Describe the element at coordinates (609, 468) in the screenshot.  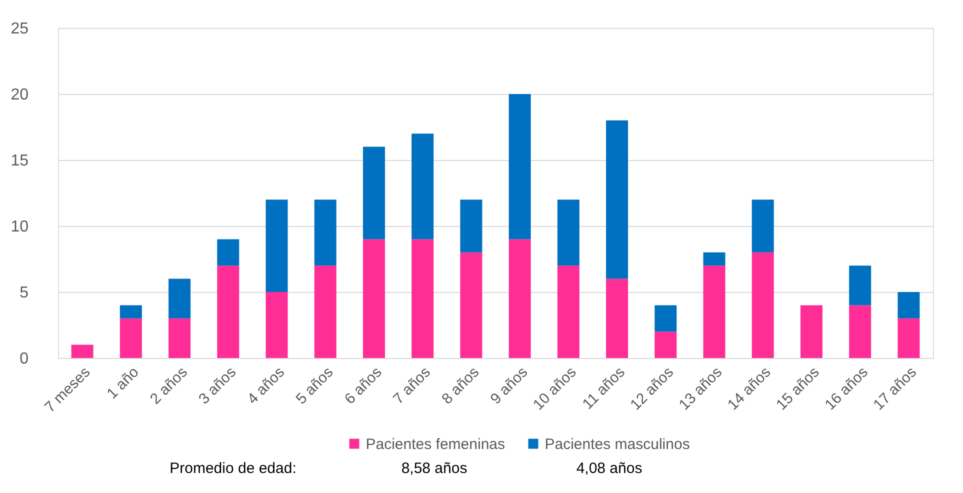
I see `text: 4,08 años` at that location.